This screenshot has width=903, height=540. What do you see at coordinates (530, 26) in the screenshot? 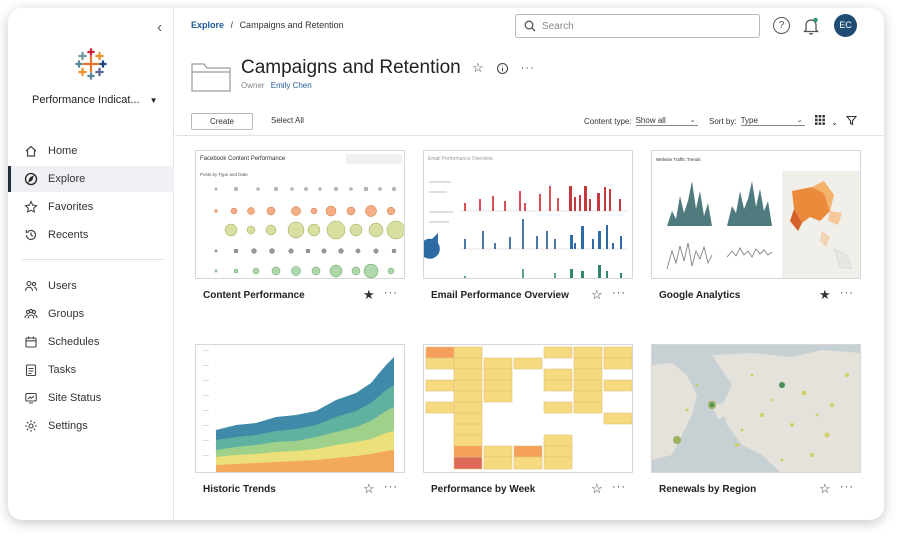
I see `search-icon` at bounding box center [530, 26].